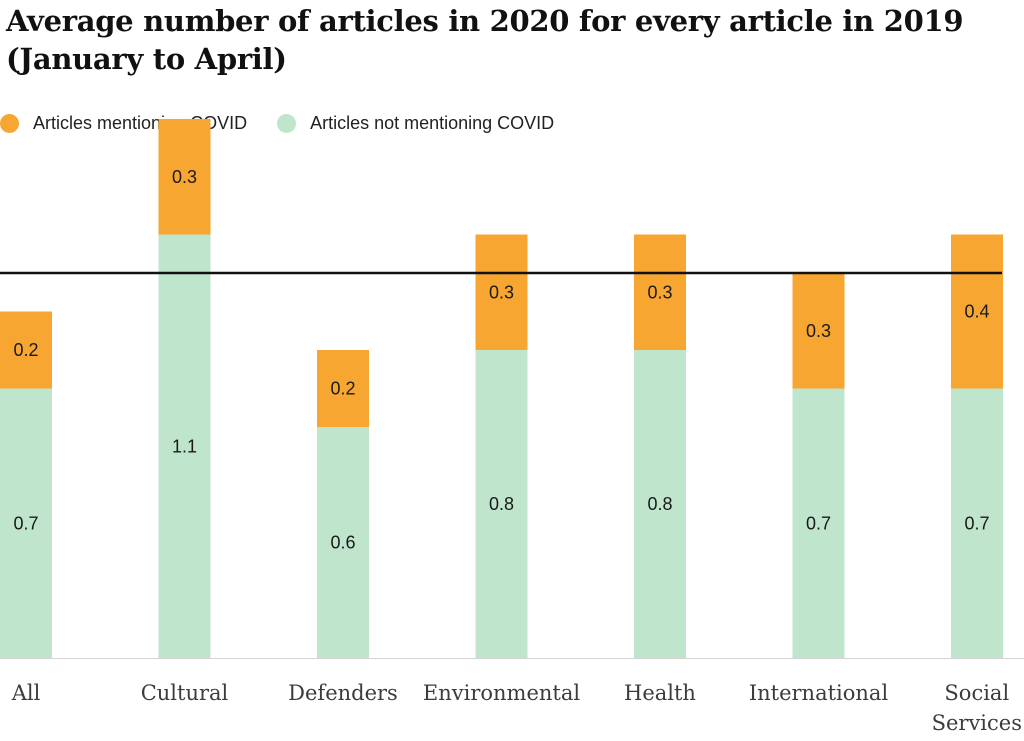  I want to click on bar-mentioning-cultural, so click(184, 177).